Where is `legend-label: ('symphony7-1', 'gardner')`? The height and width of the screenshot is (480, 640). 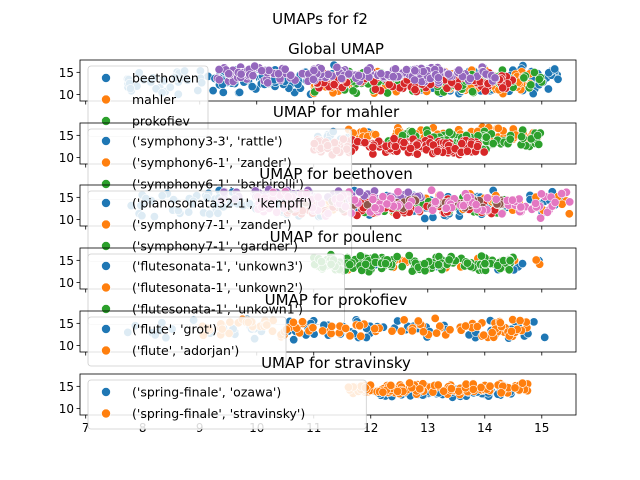
legend-label: ('symphony7-1', 'gardner') is located at coordinates (215, 246).